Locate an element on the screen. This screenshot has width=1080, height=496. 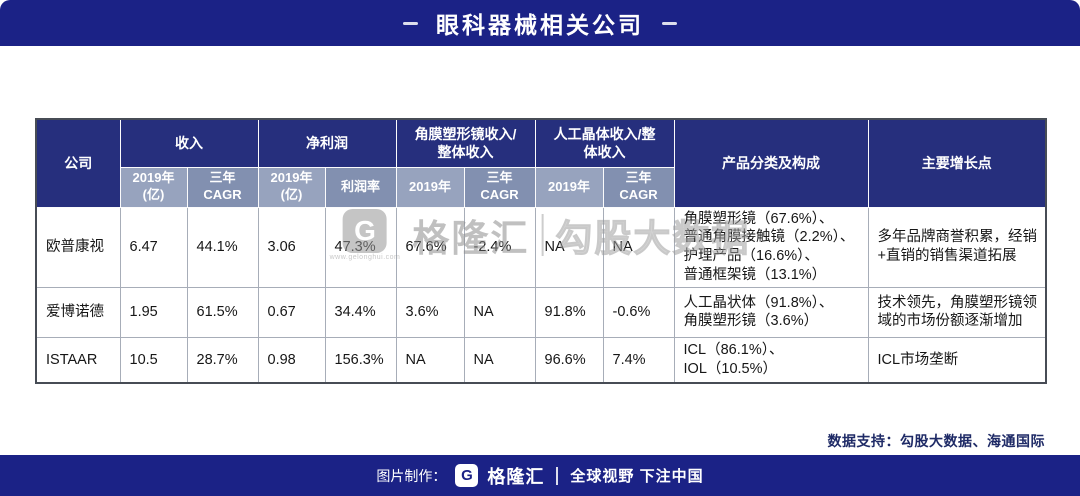
company-name-cell: 欧普康视 is located at coordinates (78, 247).